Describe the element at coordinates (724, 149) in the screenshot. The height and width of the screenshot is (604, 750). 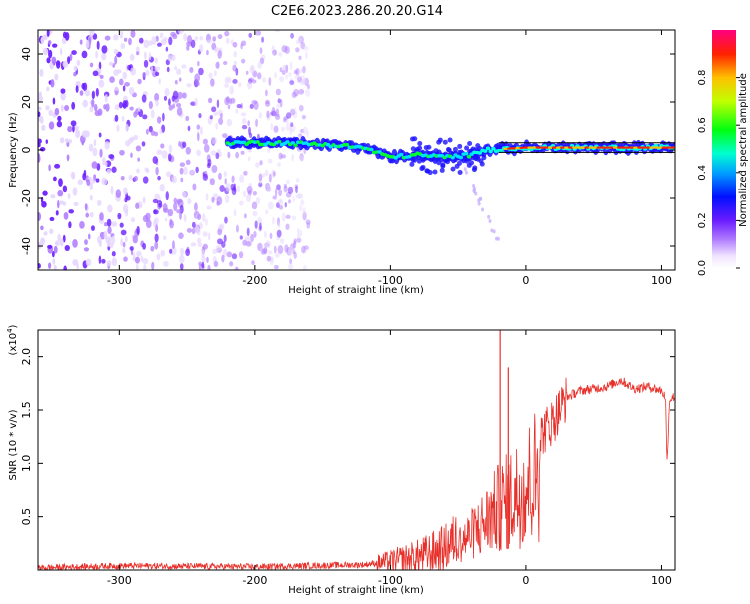
I see `colorbar-gradient` at that location.